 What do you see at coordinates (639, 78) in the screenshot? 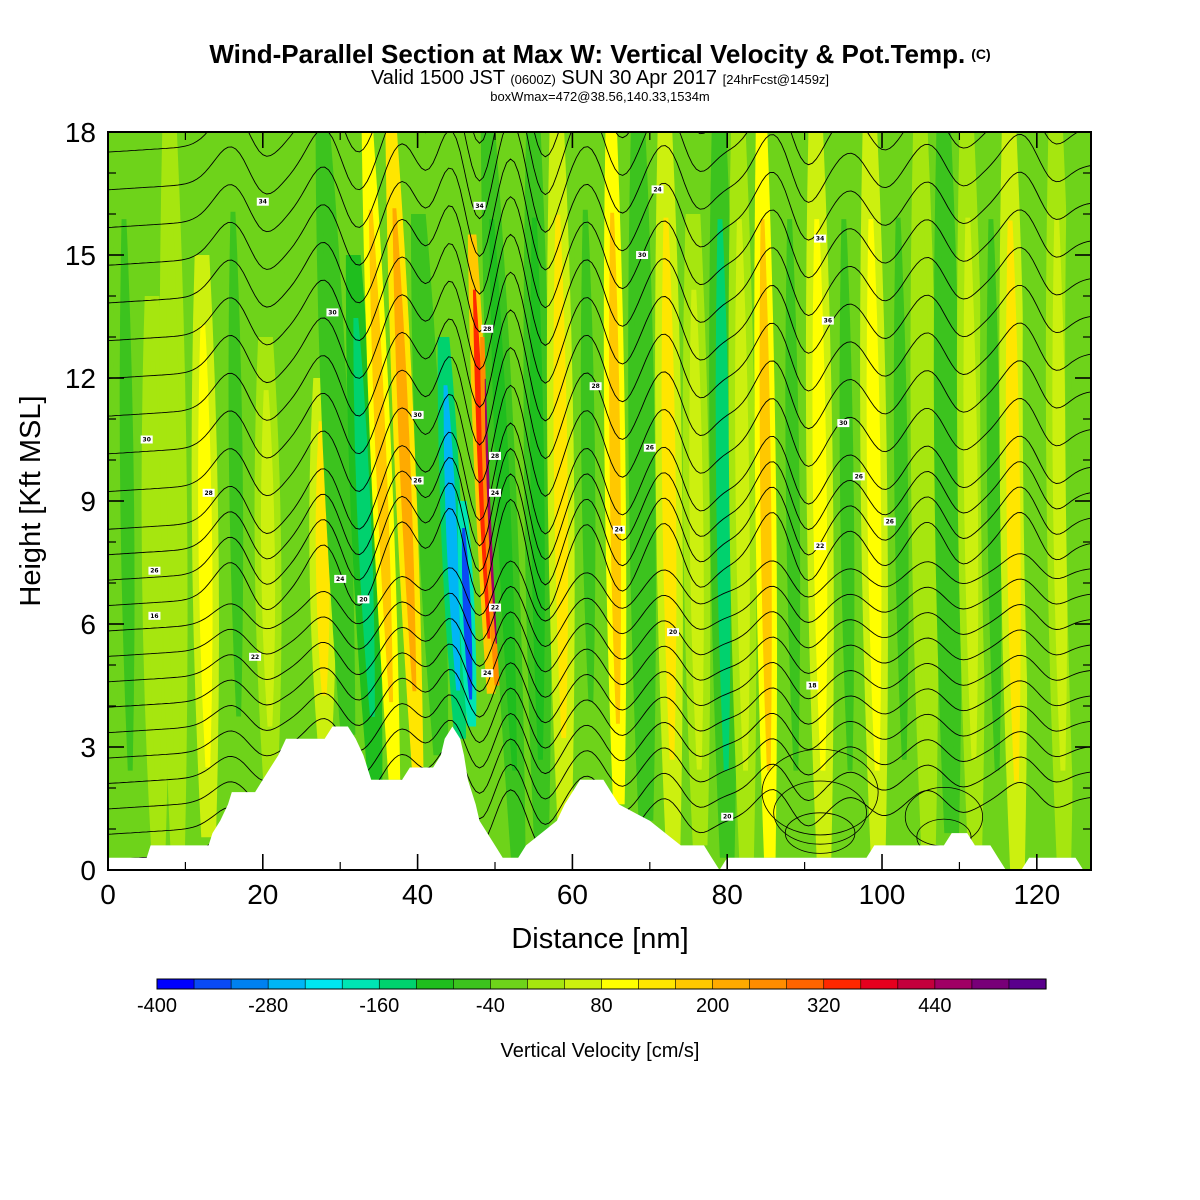
I see `valid-date: SUN 30 Apr 2017` at bounding box center [639, 78].